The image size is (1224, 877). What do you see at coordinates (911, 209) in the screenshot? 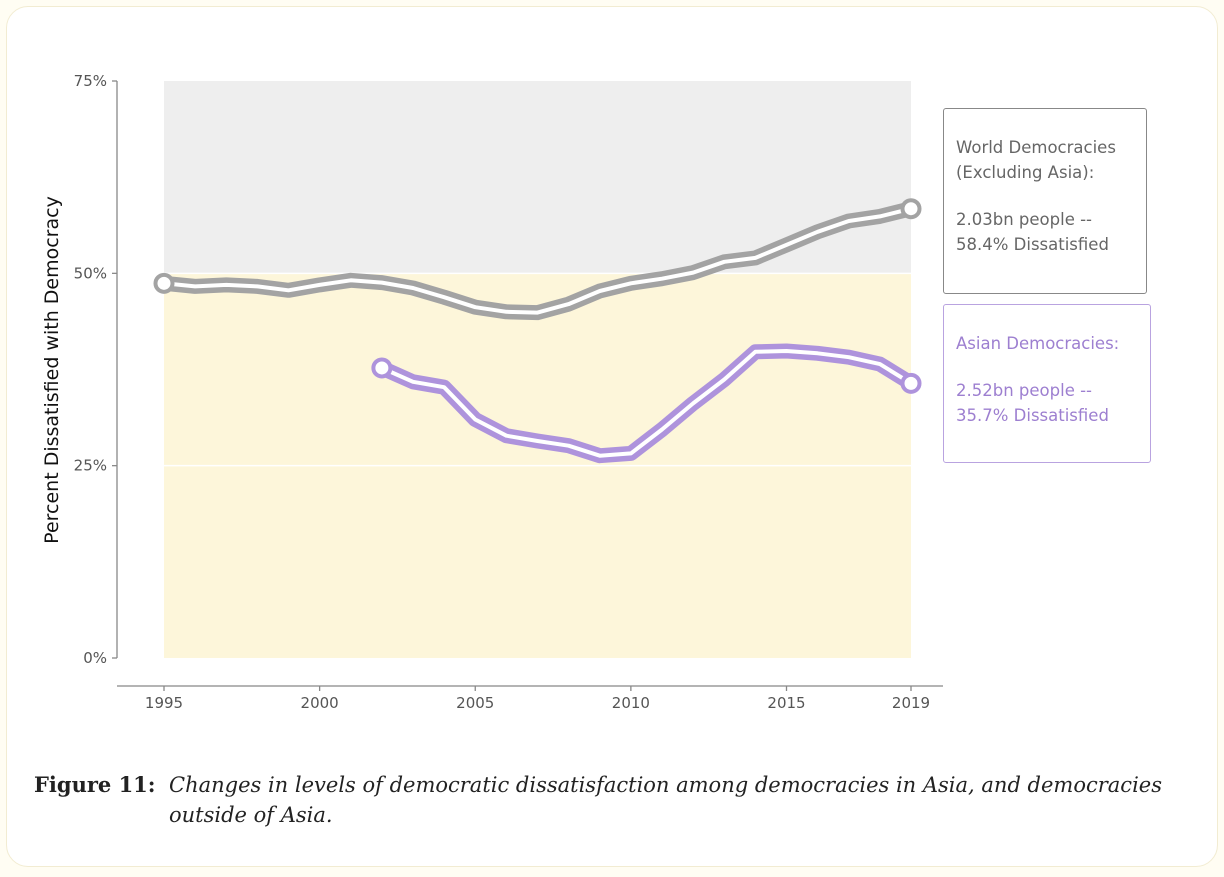
I see `world-end-point` at bounding box center [911, 209].